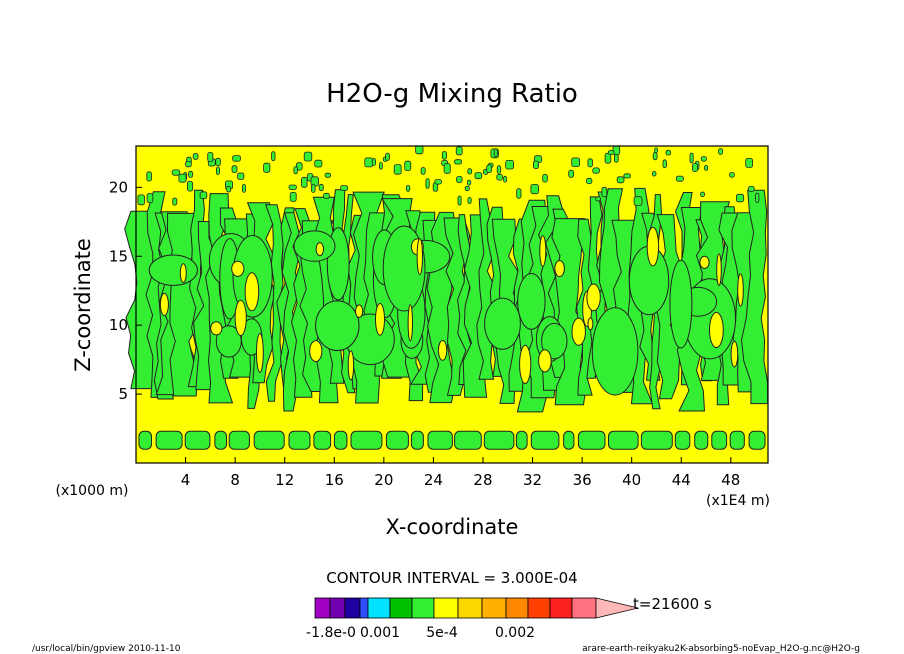 Image resolution: width=904 pixels, height=654 pixels. What do you see at coordinates (448, 175) in the screenshot?
I see `upper-spots` at bounding box center [448, 175].